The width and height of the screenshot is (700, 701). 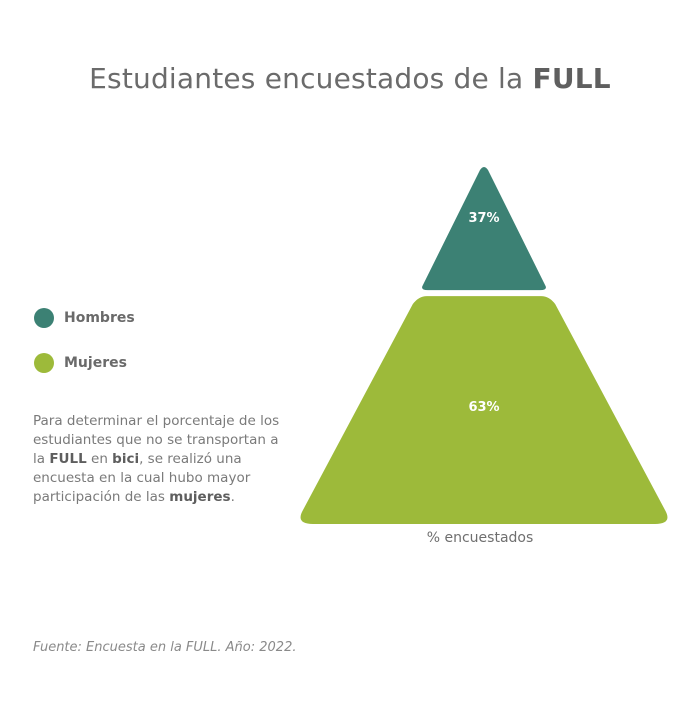 What do you see at coordinates (99, 459) in the screenshot?
I see `description-part-2: en` at bounding box center [99, 459].